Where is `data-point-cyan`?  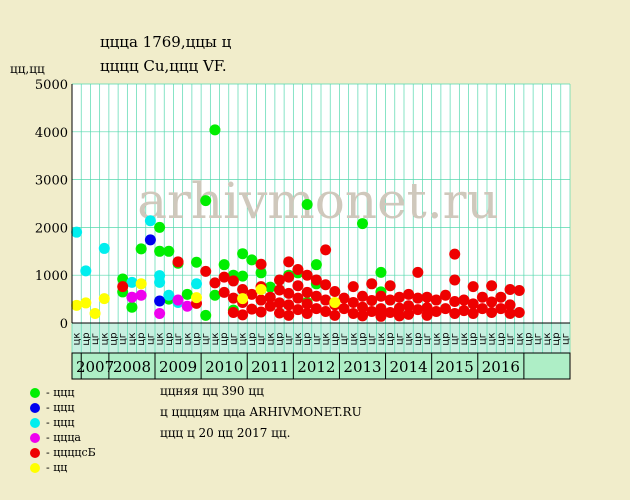
data-point-cyan is located at coordinates (169, 295).